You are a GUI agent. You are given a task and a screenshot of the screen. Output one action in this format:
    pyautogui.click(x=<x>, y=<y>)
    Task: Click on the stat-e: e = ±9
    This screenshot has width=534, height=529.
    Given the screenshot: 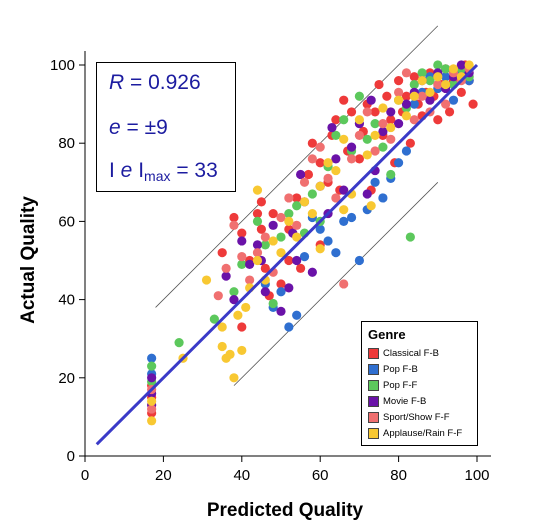 What is the action you would take?
    pyautogui.click(x=138, y=128)
    